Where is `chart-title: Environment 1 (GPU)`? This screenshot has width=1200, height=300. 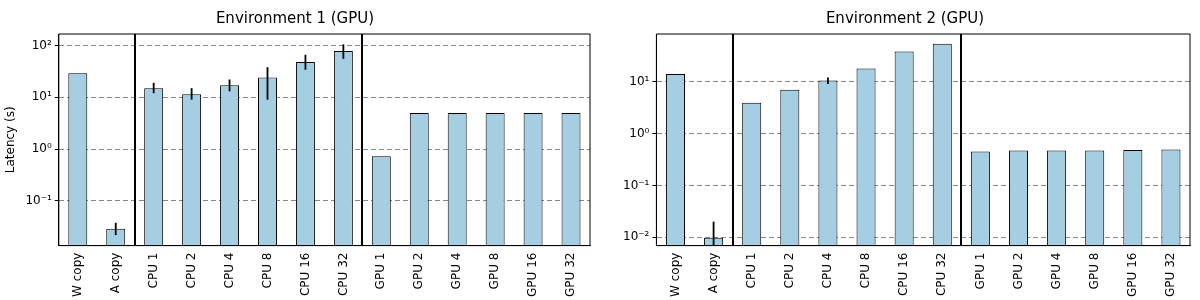 chart-title: Environment 1 (GPU) is located at coordinates (295, 17).